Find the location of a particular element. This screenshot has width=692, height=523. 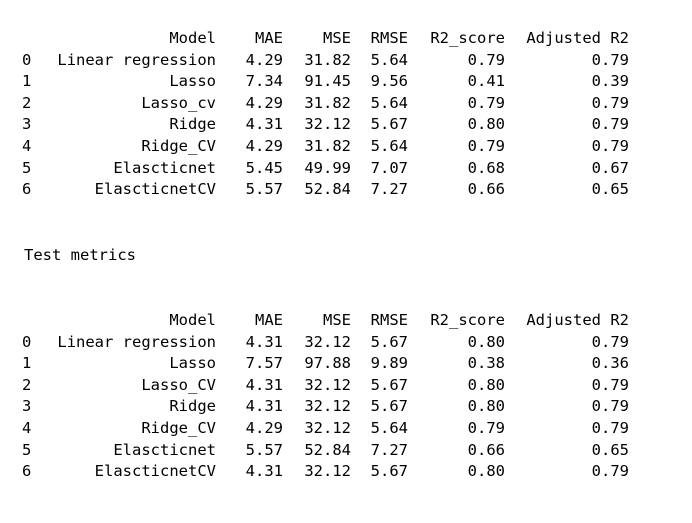

cell-model: Lasso_CV is located at coordinates (178, 384).